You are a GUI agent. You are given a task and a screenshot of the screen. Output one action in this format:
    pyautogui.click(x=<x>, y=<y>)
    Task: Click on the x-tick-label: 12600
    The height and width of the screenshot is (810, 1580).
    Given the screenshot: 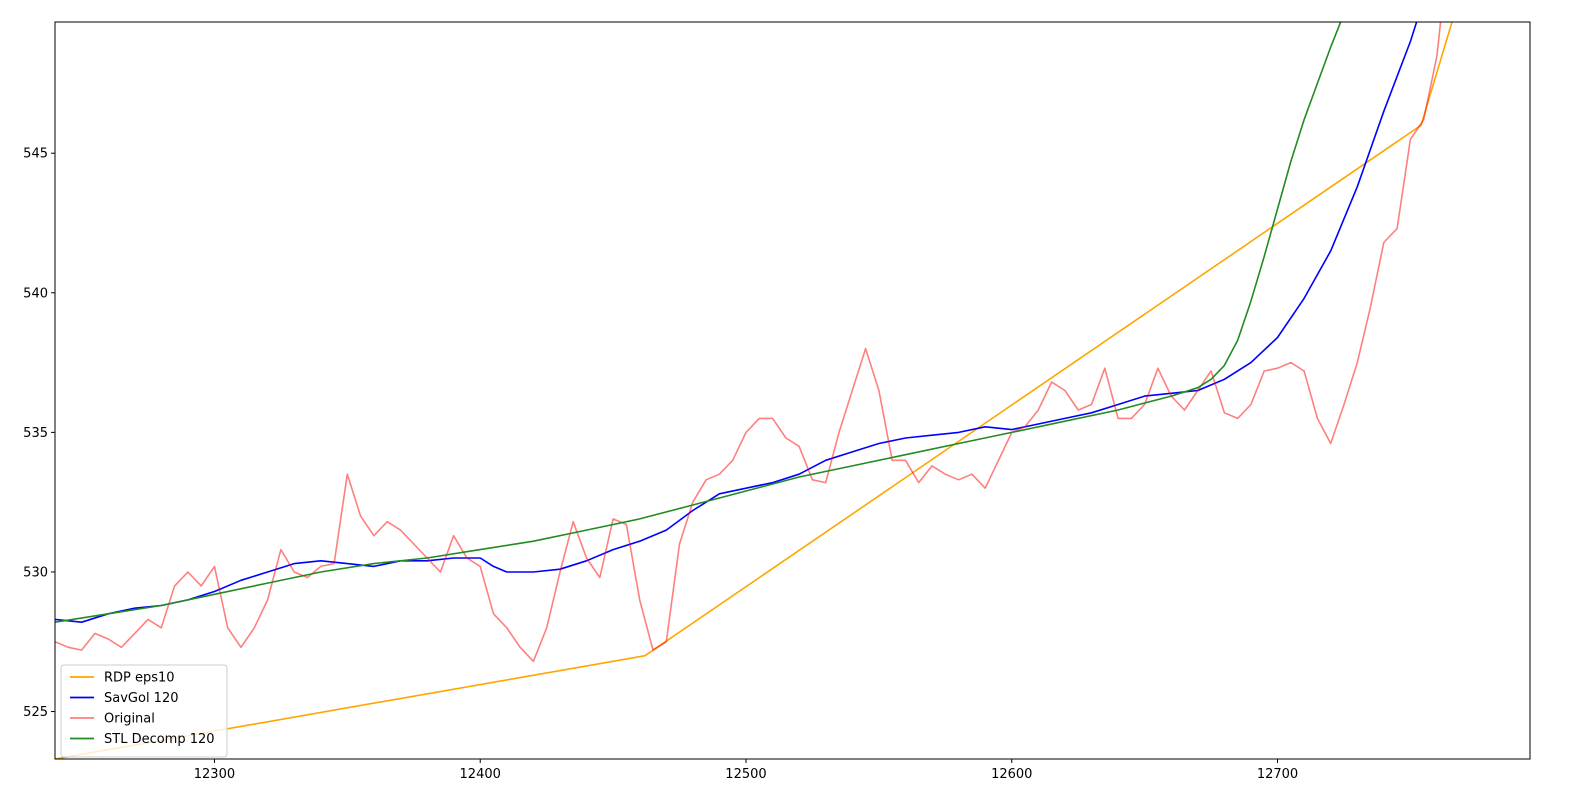 What is the action you would take?
    pyautogui.click(x=1011, y=774)
    